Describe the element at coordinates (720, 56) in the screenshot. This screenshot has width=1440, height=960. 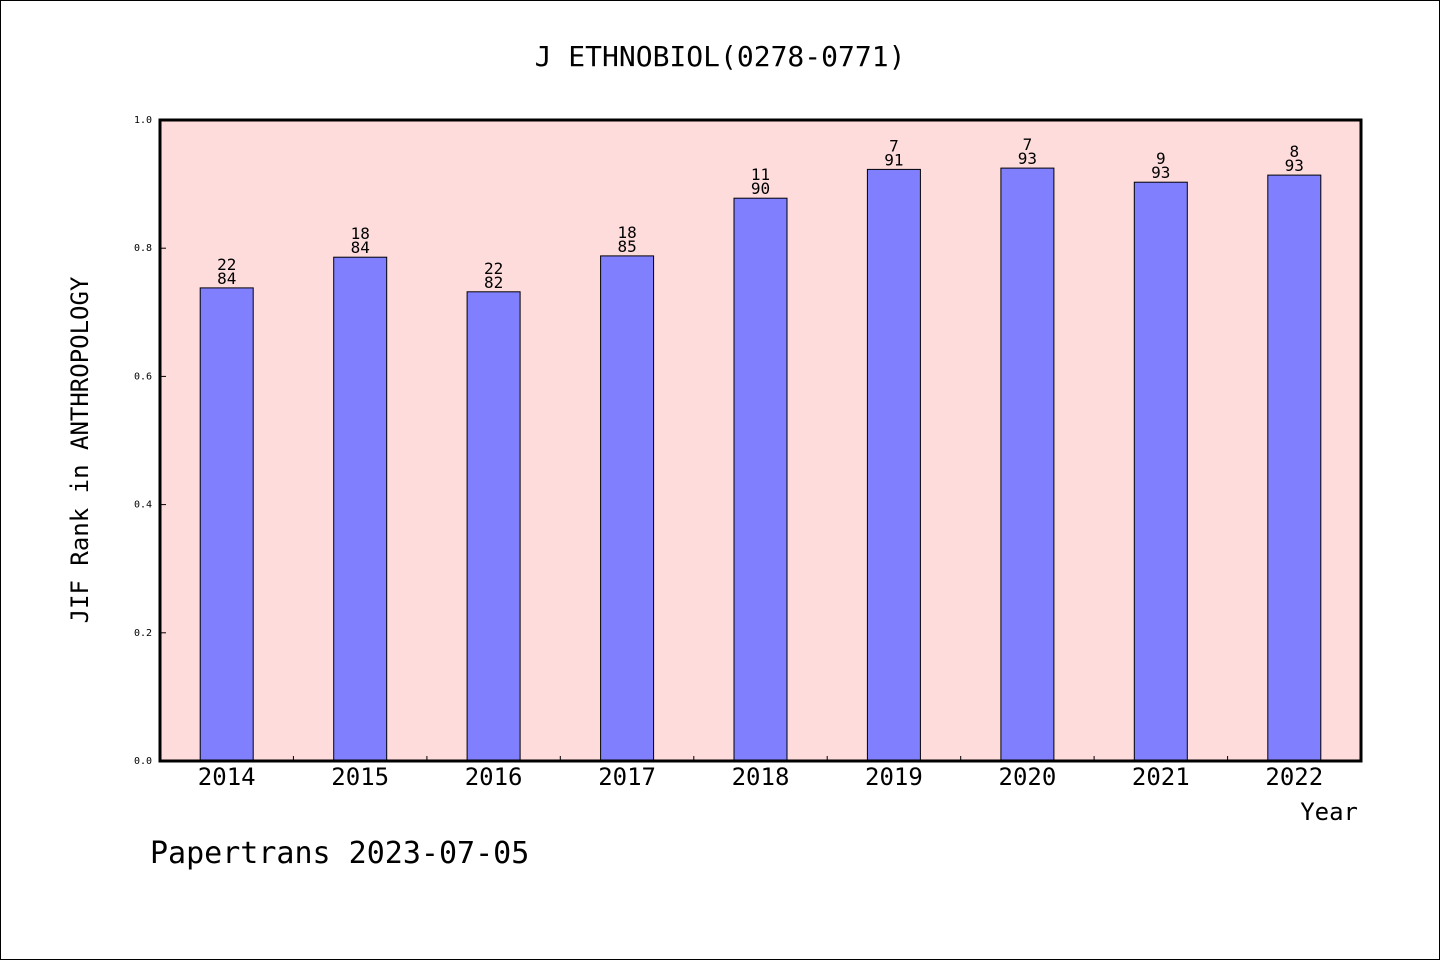
I see `chart-title: J ETHNOBIOL(0278-0771)` at that location.